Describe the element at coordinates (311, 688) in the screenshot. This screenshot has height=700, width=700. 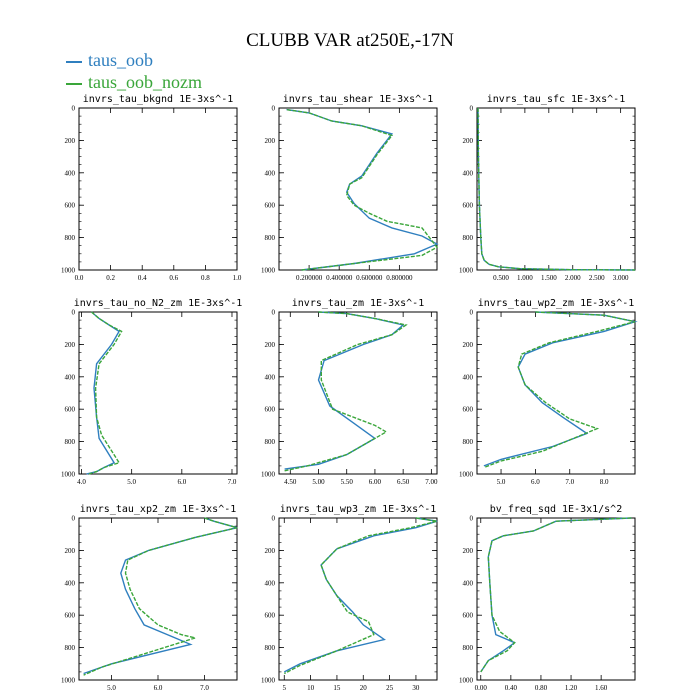
I see `x-tick-label: 10` at that location.